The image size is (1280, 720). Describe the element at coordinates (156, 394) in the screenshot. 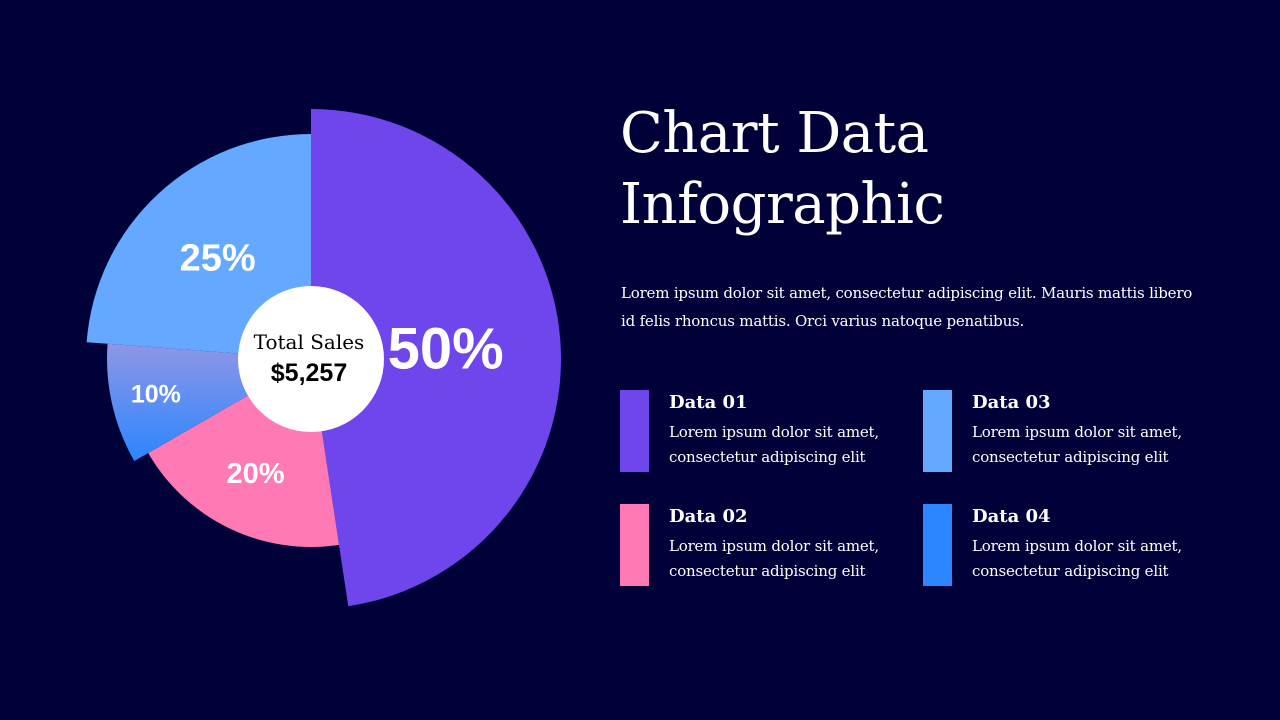

I see `pie-label-data-04: 10%` at that location.